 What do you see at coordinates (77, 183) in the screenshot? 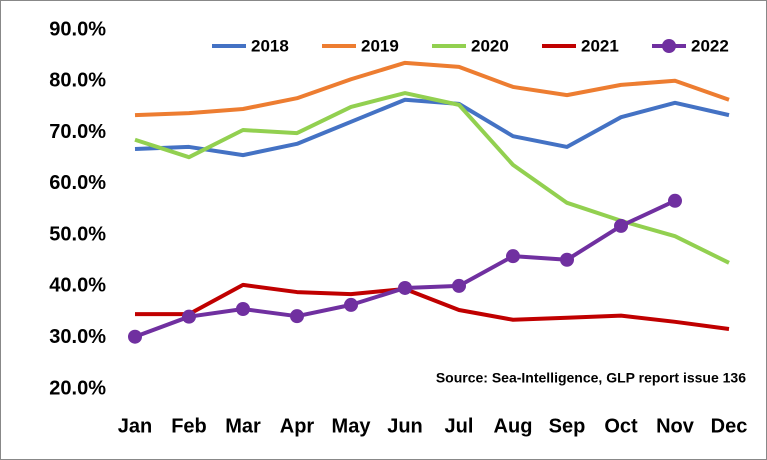
I see `y-tick-label: 60.0%` at bounding box center [77, 183].